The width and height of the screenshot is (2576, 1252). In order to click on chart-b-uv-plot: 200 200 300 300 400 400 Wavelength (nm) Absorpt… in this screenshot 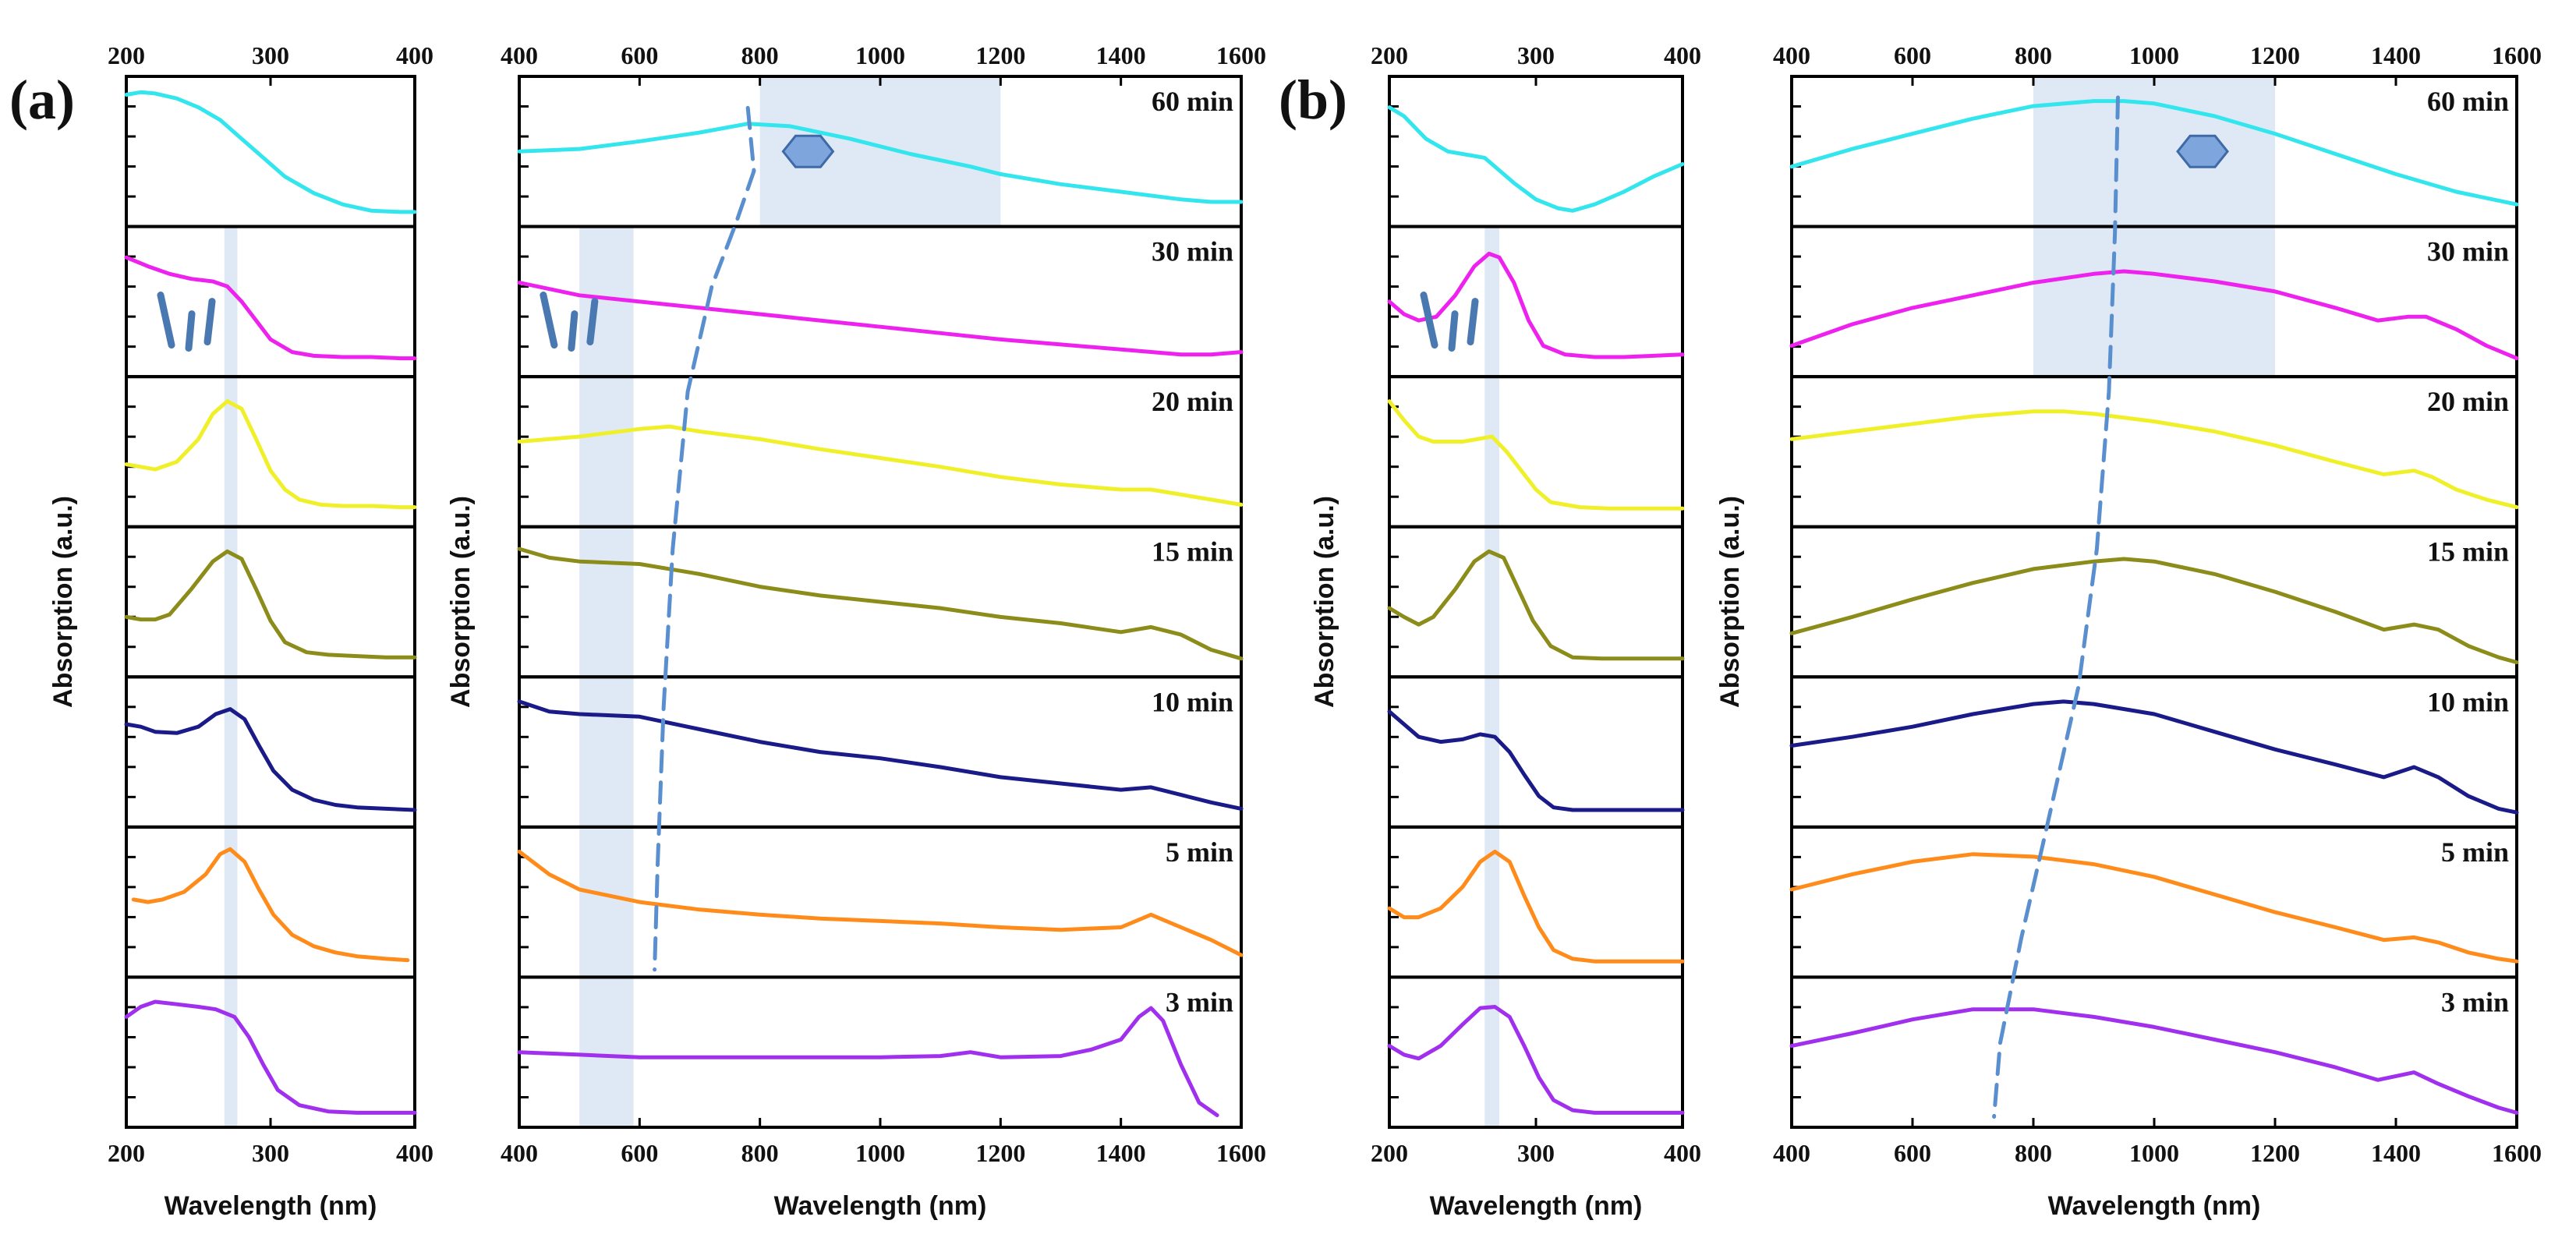, I will do `click(1505, 631)`.